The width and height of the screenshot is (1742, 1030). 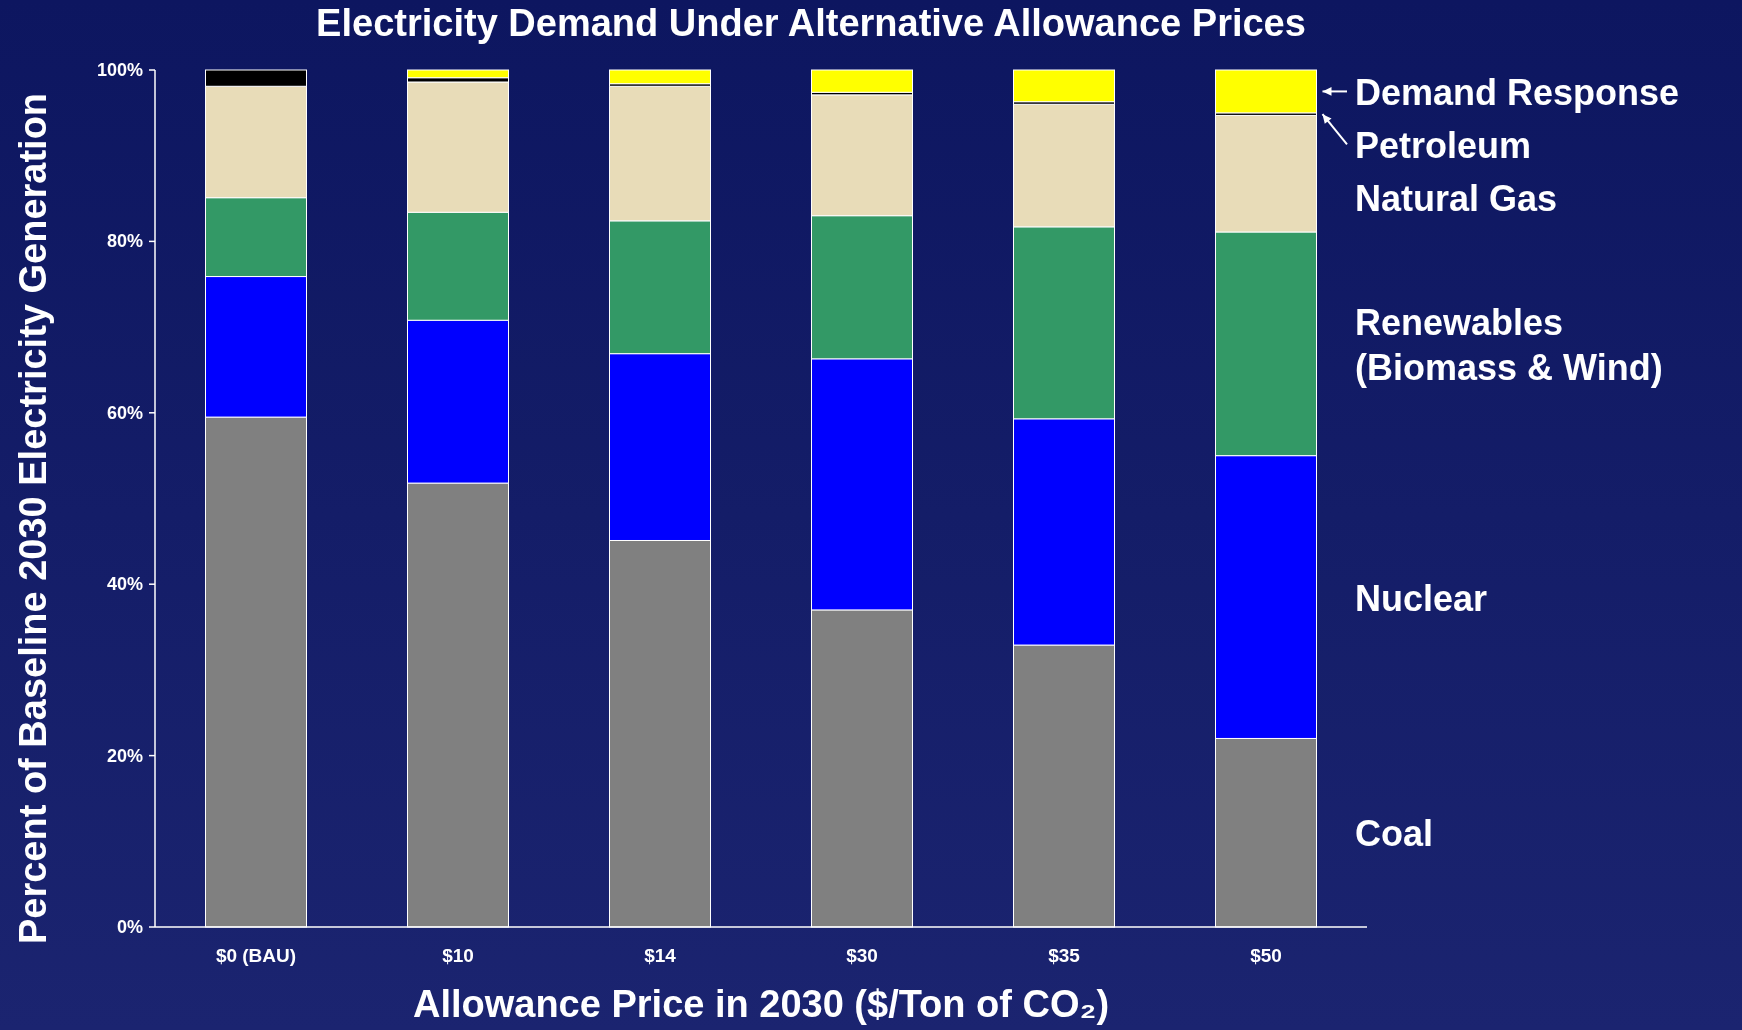 I want to click on y-tick-label: 20%, so click(x=124, y=755).